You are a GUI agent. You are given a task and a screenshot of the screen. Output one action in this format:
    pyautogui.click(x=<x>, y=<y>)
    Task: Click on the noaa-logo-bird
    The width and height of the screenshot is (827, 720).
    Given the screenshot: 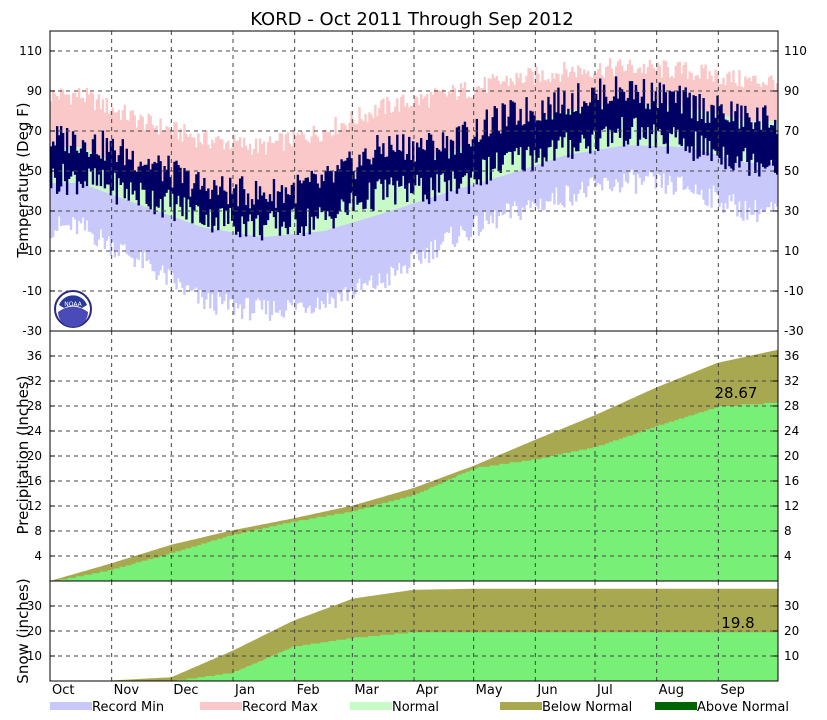 What is the action you would take?
    pyautogui.click(x=73, y=316)
    